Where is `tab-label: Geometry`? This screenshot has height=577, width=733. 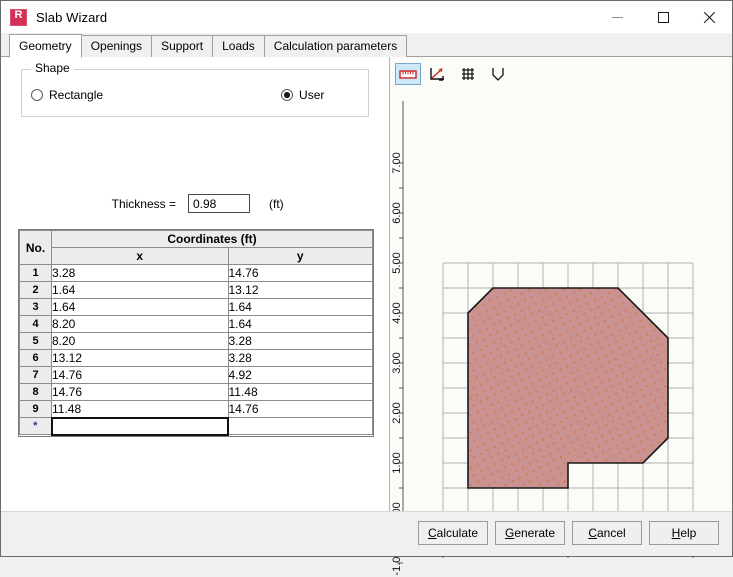
tab-label: Geometry is located at coordinates (45, 46).